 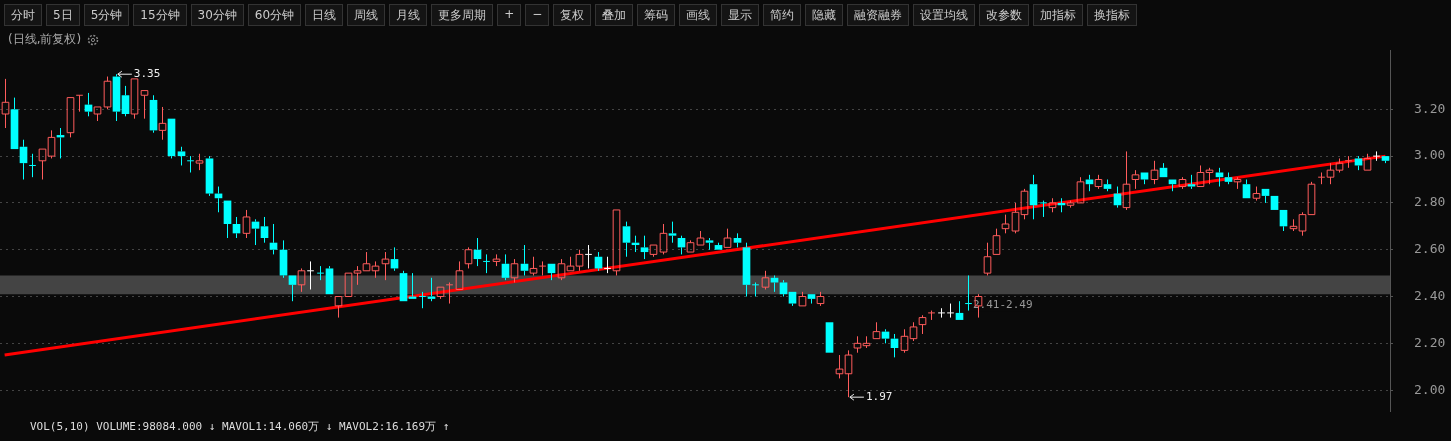 I want to click on y-tick-label: 2.80, so click(x=1430, y=202).